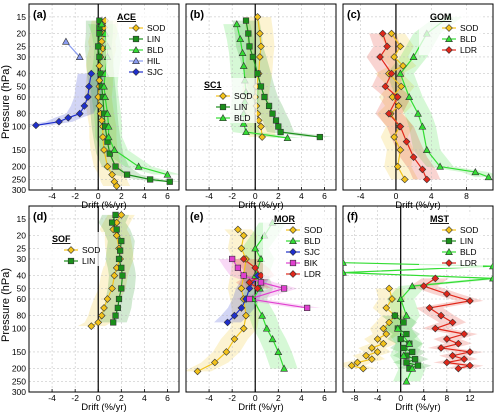 This screenshot has height=412, width=500. Describe the element at coordinates (451, 32) in the screenshot. I see `panel-3-legend-bg` at that location.